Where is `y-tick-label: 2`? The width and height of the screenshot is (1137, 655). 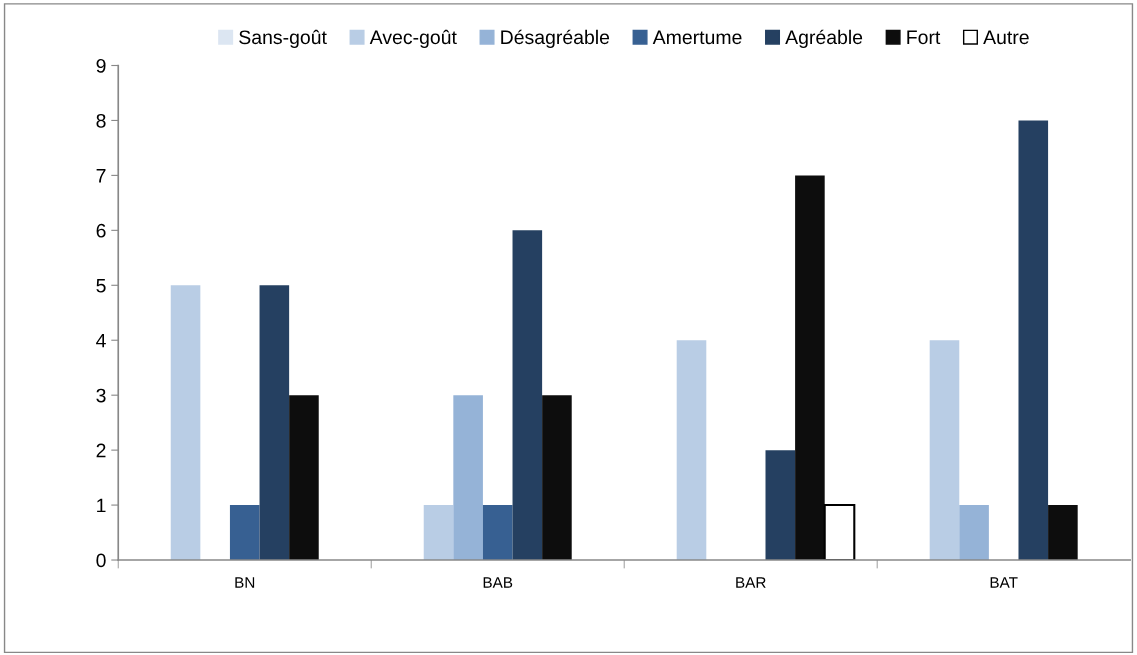
y-tick-label: 2 is located at coordinates (101, 450).